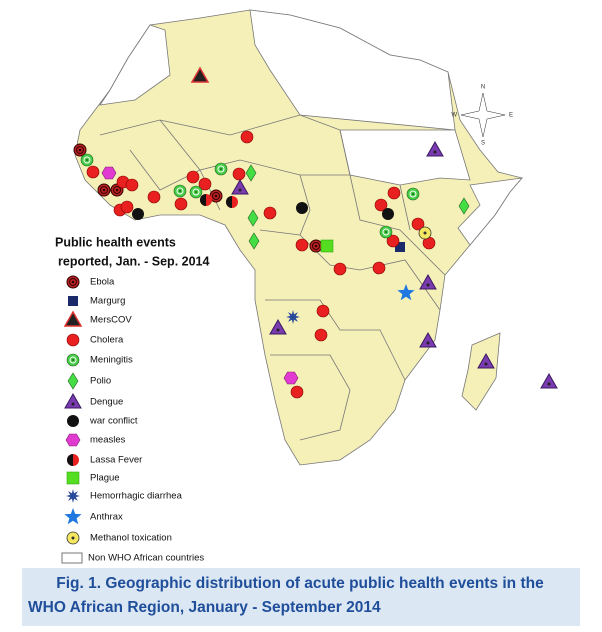 Image resolution: width=602 pixels, height=632 pixels. Describe the element at coordinates (115, 242) in the screenshot. I see `legend-title: Public health events` at that location.